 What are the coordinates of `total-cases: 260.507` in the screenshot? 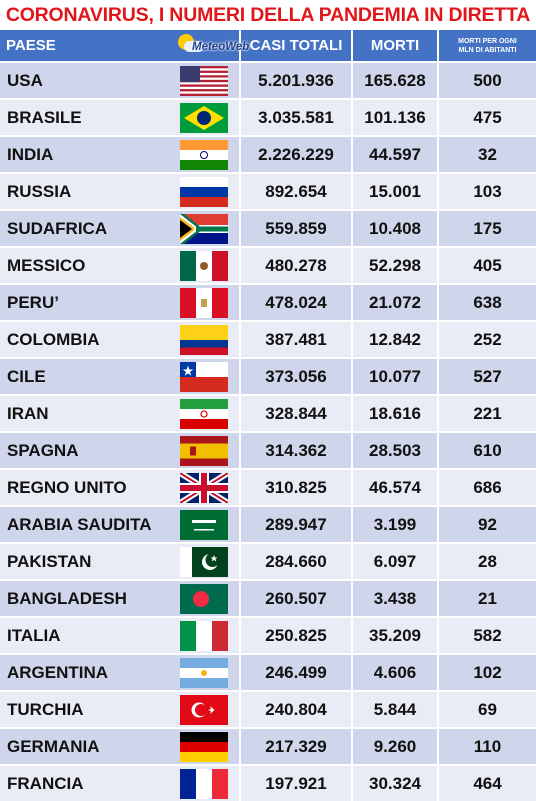 It's located at (296, 598).